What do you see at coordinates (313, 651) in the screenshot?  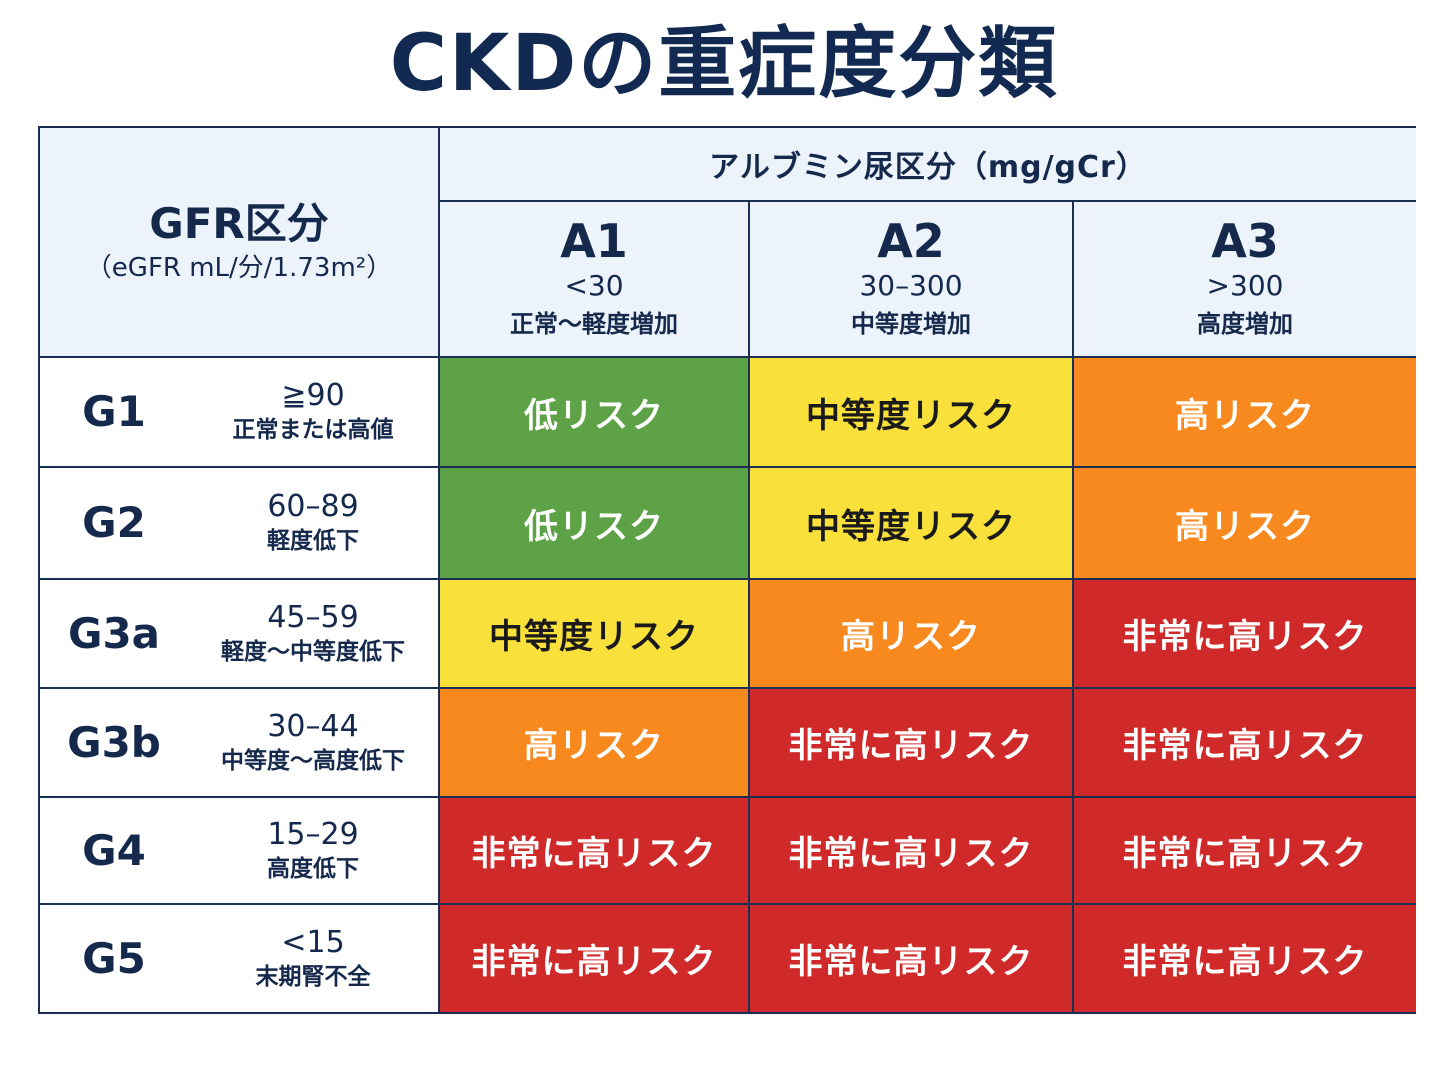 I see `row-desc: 軽度～中等度低下` at bounding box center [313, 651].